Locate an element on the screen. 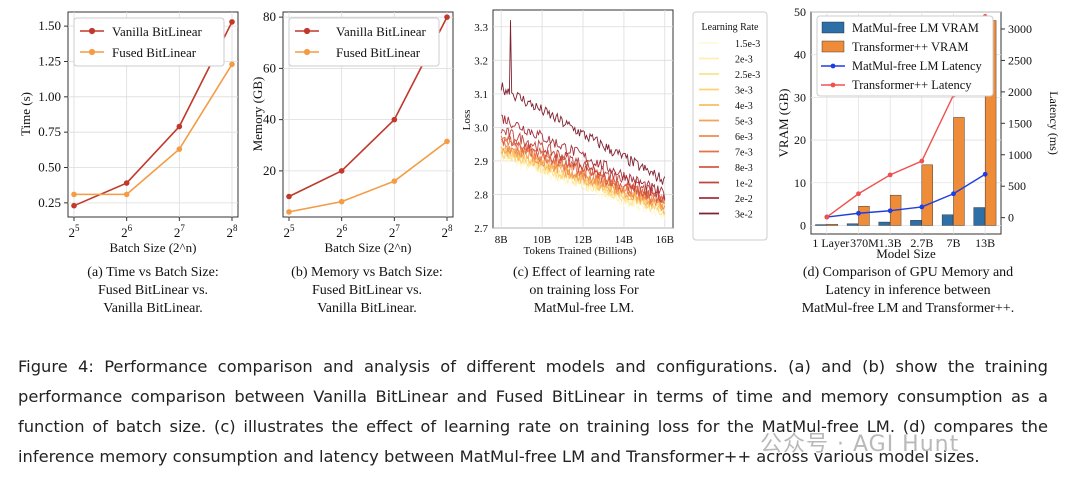  ytick-label-a: 1.50 is located at coordinates (49, 25).